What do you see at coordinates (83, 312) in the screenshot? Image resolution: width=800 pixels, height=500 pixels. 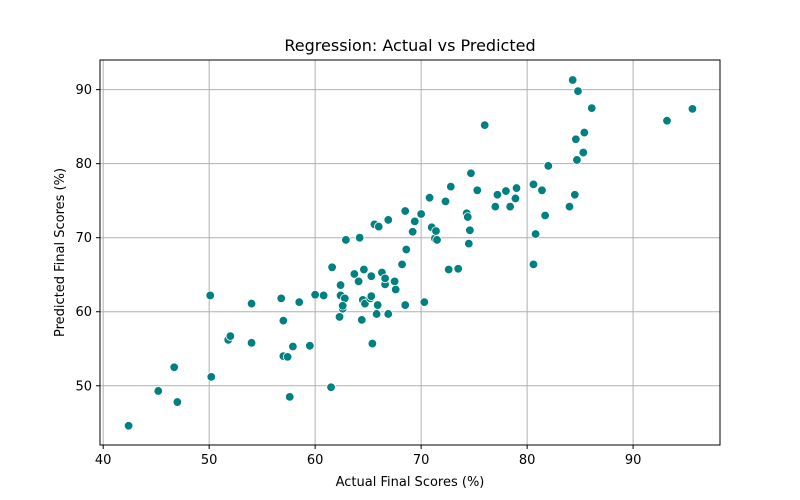 I see `y-tick-label: 60` at bounding box center [83, 312].